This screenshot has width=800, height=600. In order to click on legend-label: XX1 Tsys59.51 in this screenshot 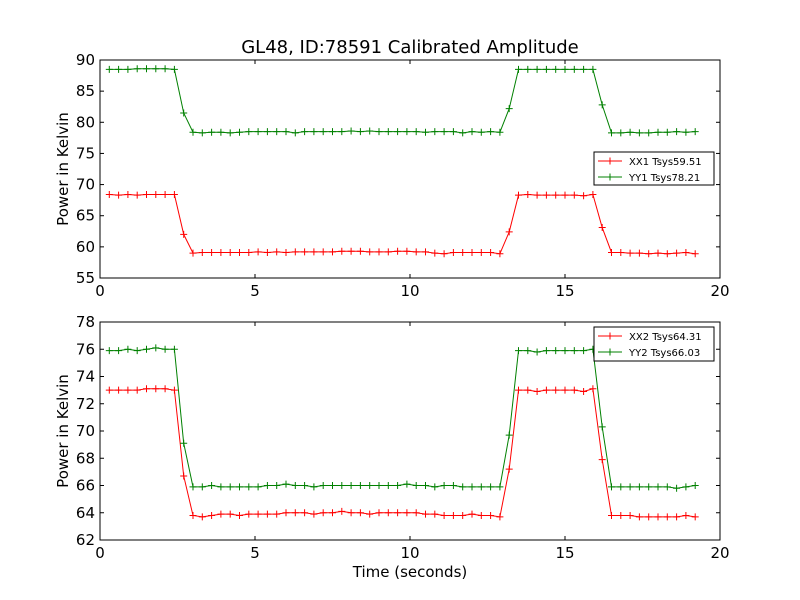, I will do `click(665, 162)`.